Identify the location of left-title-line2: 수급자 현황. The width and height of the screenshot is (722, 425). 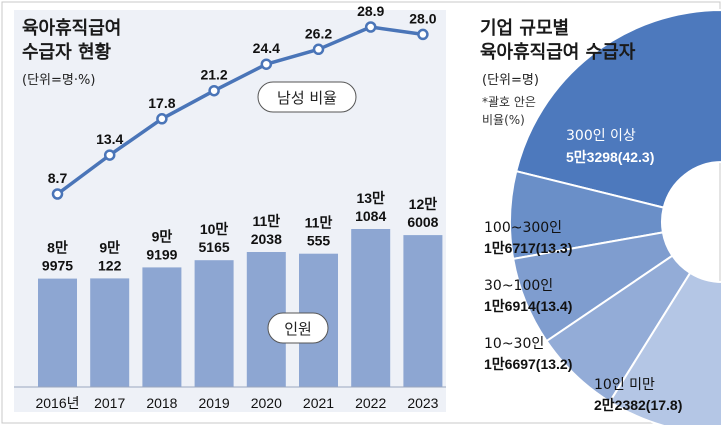
(67, 52).